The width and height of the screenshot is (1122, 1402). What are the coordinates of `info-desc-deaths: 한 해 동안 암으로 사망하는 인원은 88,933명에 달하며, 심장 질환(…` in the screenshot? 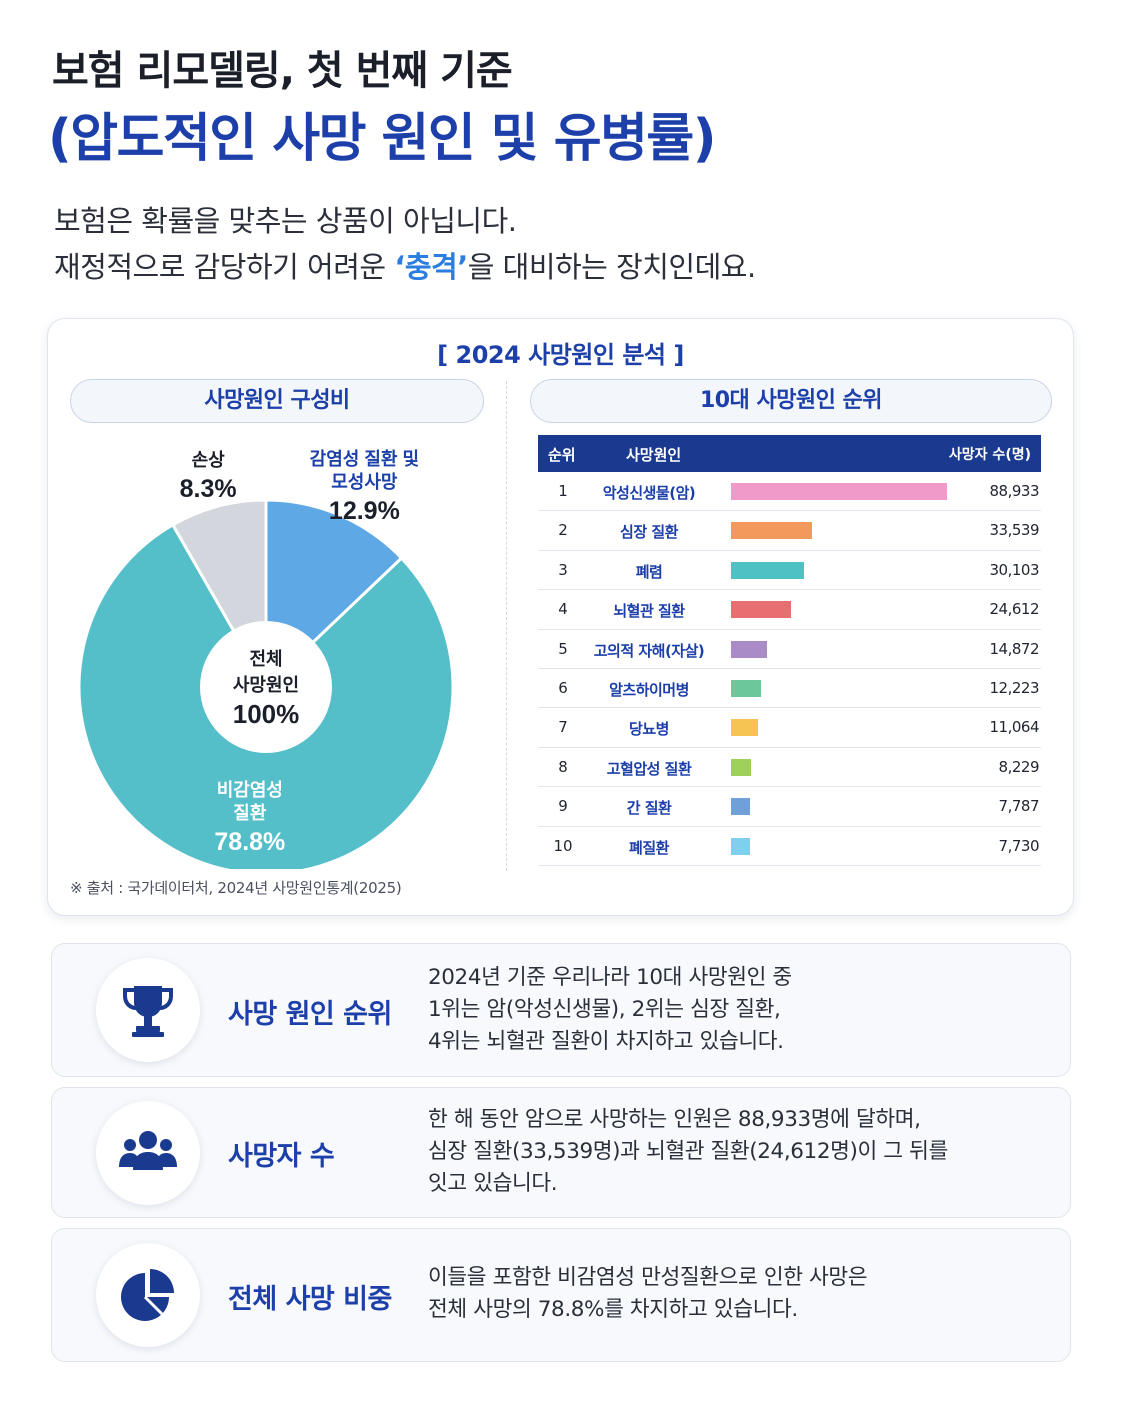 It's located at (688, 1152).